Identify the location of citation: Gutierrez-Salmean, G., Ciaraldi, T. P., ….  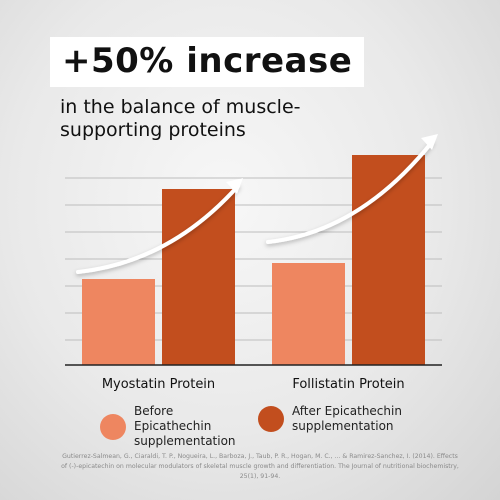
(260, 466).